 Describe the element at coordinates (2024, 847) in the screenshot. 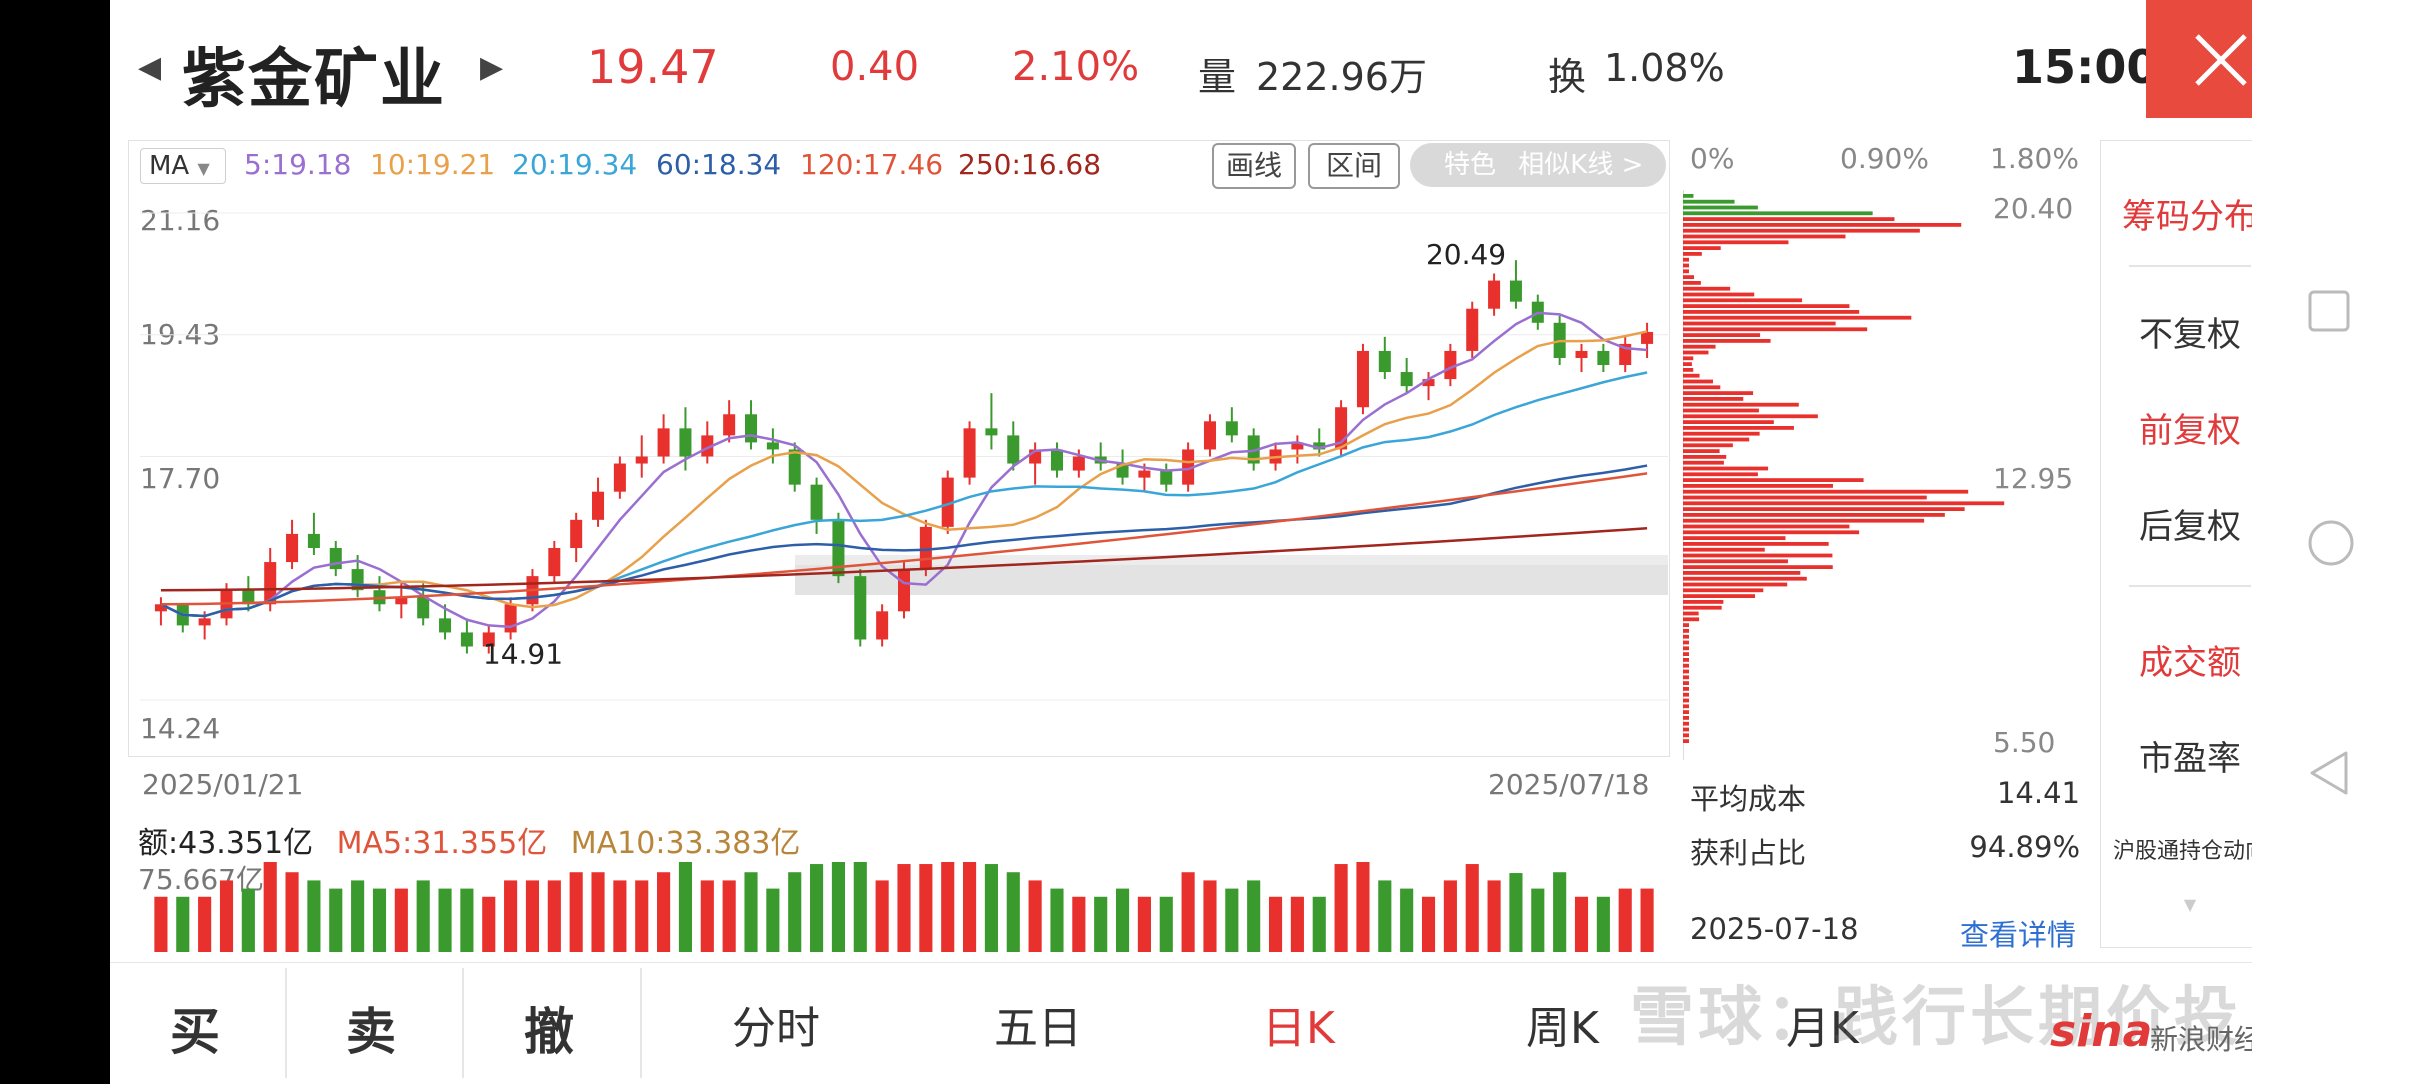

I see `stat-value: 94.89%` at that location.